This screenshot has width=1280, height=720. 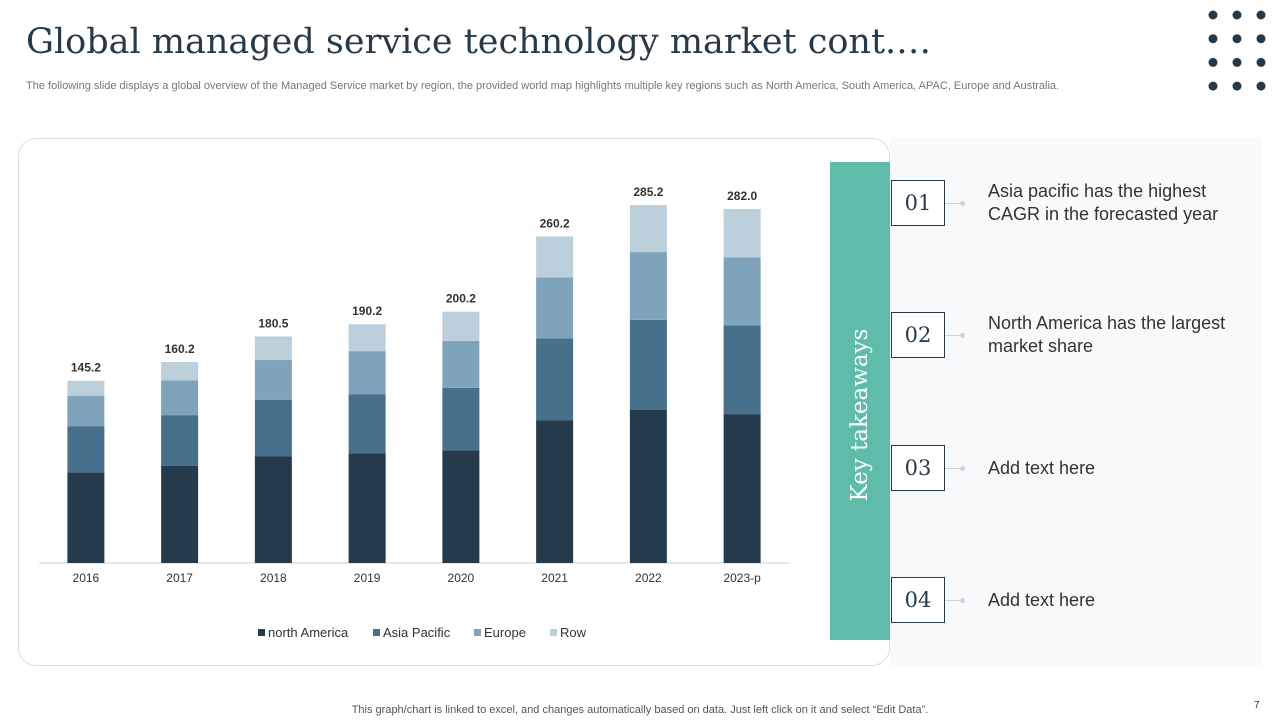 I want to click on takeaway-number: 03, so click(x=918, y=468).